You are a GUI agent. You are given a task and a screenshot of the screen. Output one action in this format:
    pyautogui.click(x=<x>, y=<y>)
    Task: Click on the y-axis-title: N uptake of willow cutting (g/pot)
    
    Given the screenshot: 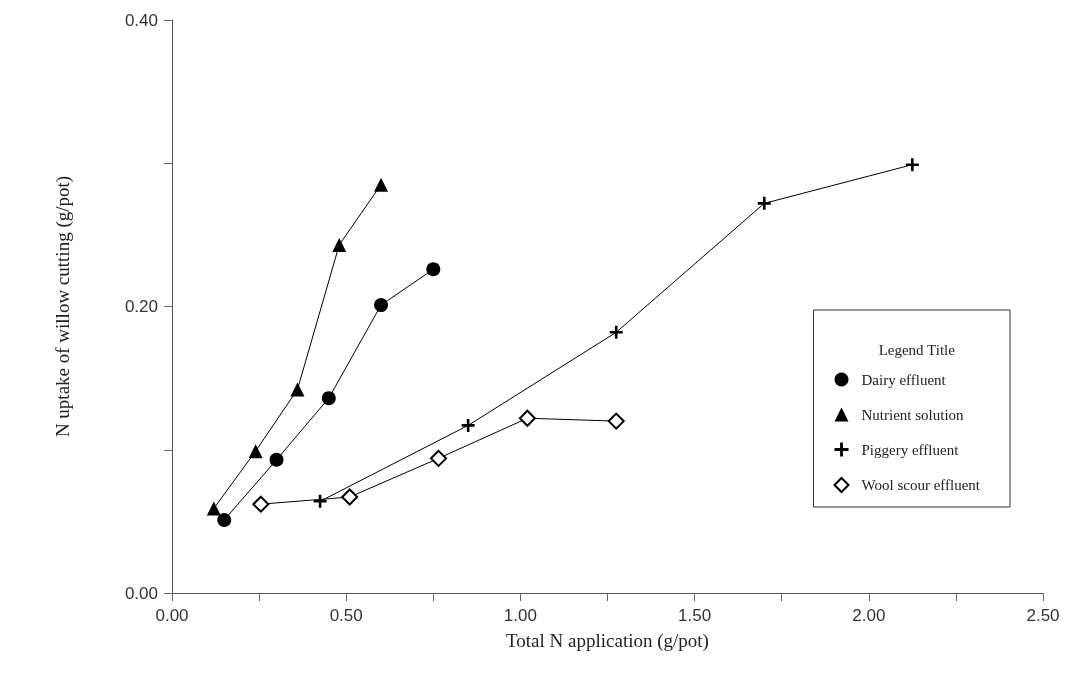 What is the action you would take?
    pyautogui.click(x=63, y=306)
    